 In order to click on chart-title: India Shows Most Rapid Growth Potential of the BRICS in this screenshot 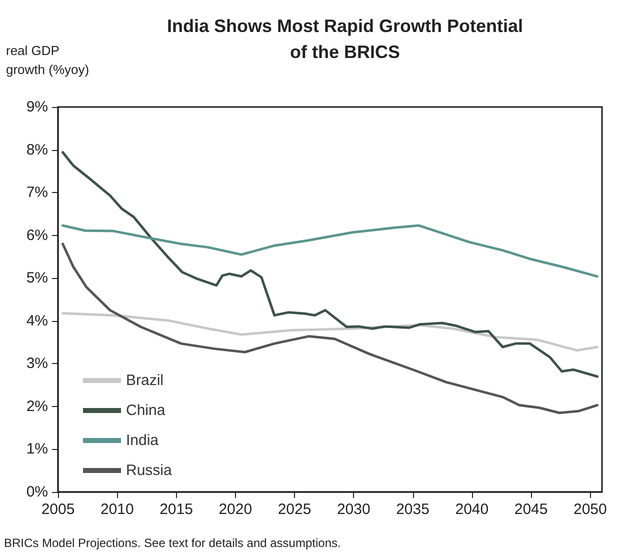, I will do `click(345, 39)`.